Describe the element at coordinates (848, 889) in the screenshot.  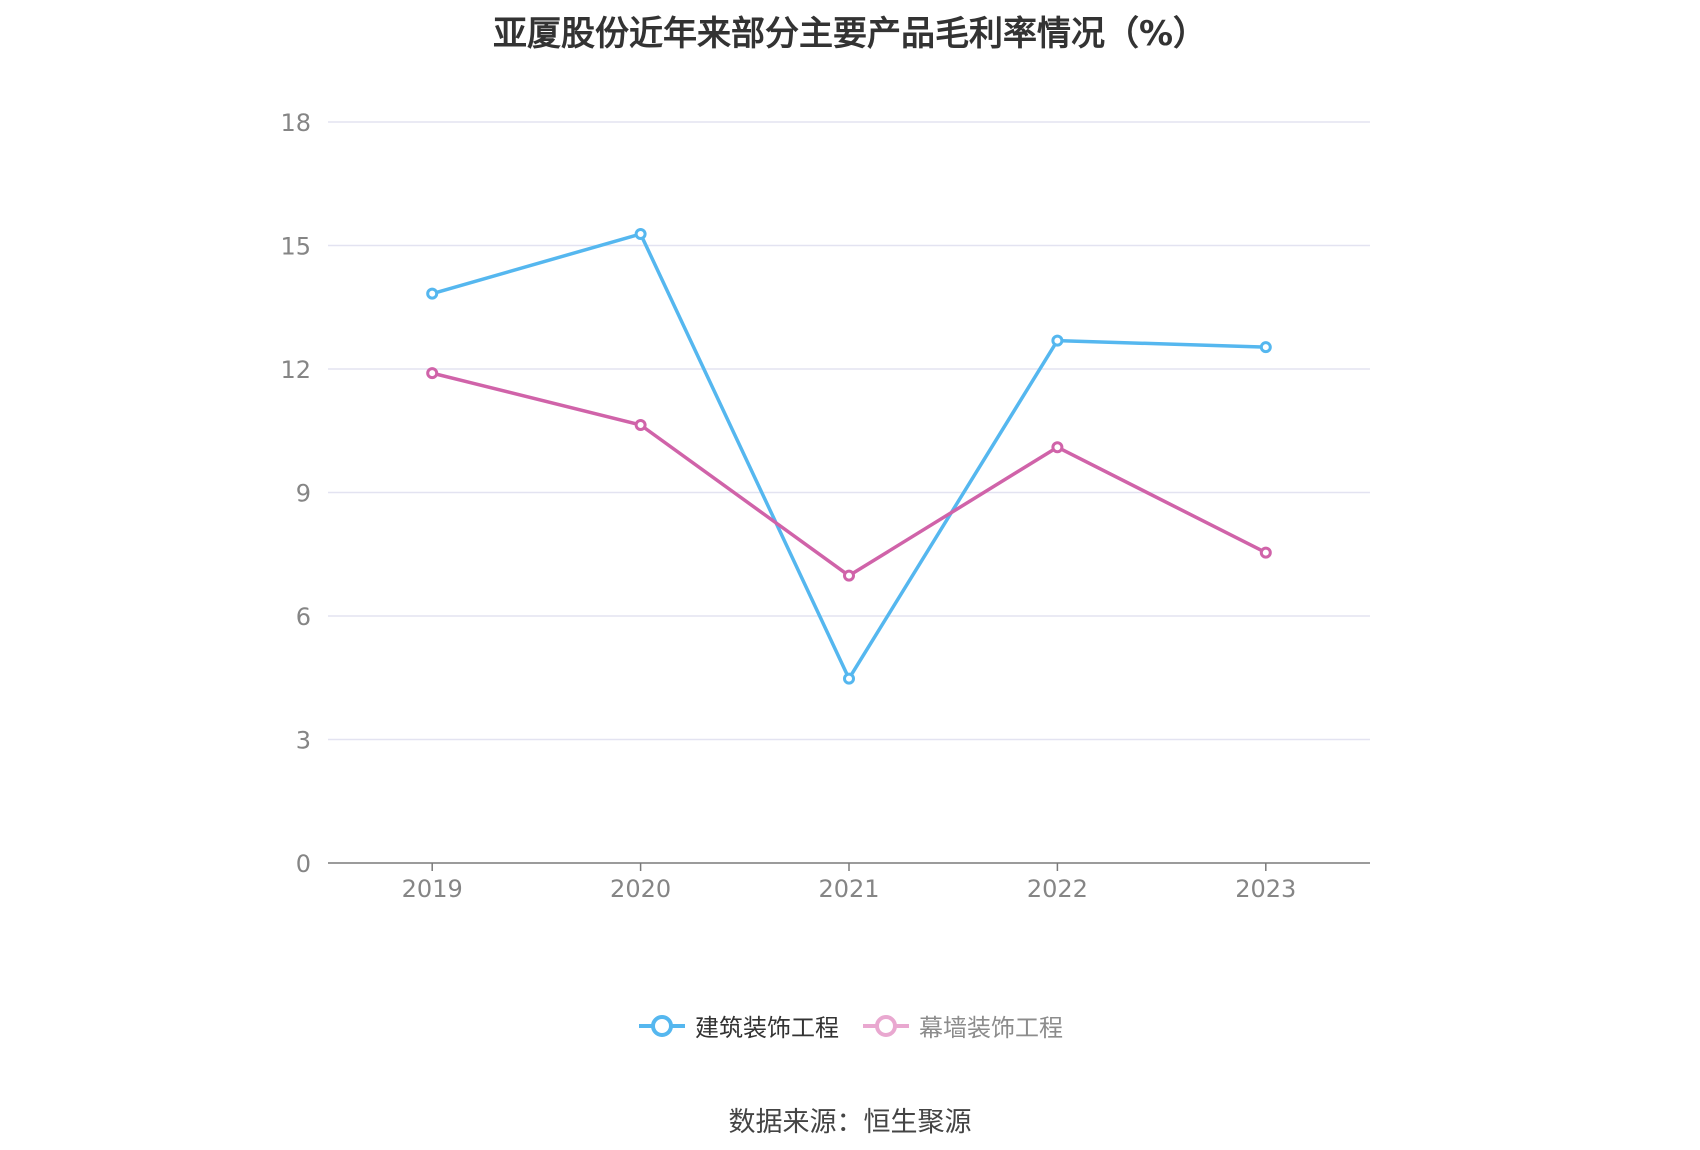
I see `x-tick-label: 2021` at that location.